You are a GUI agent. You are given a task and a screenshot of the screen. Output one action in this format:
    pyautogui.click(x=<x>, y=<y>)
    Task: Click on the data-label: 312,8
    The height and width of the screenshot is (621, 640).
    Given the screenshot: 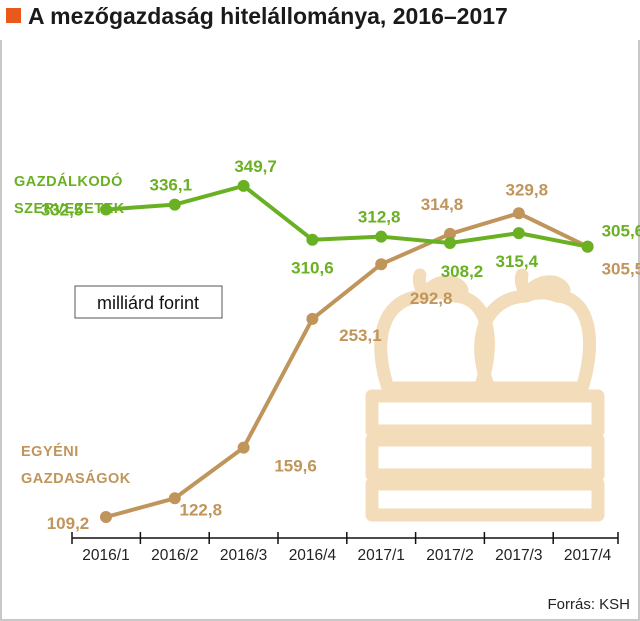 What is the action you would take?
    pyautogui.click(x=379, y=217)
    